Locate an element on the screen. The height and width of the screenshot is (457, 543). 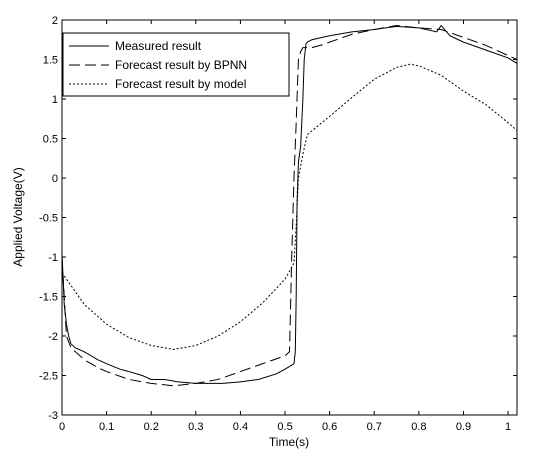
y-axis-label: Applied Voltage(V) is located at coordinates (18, 216).